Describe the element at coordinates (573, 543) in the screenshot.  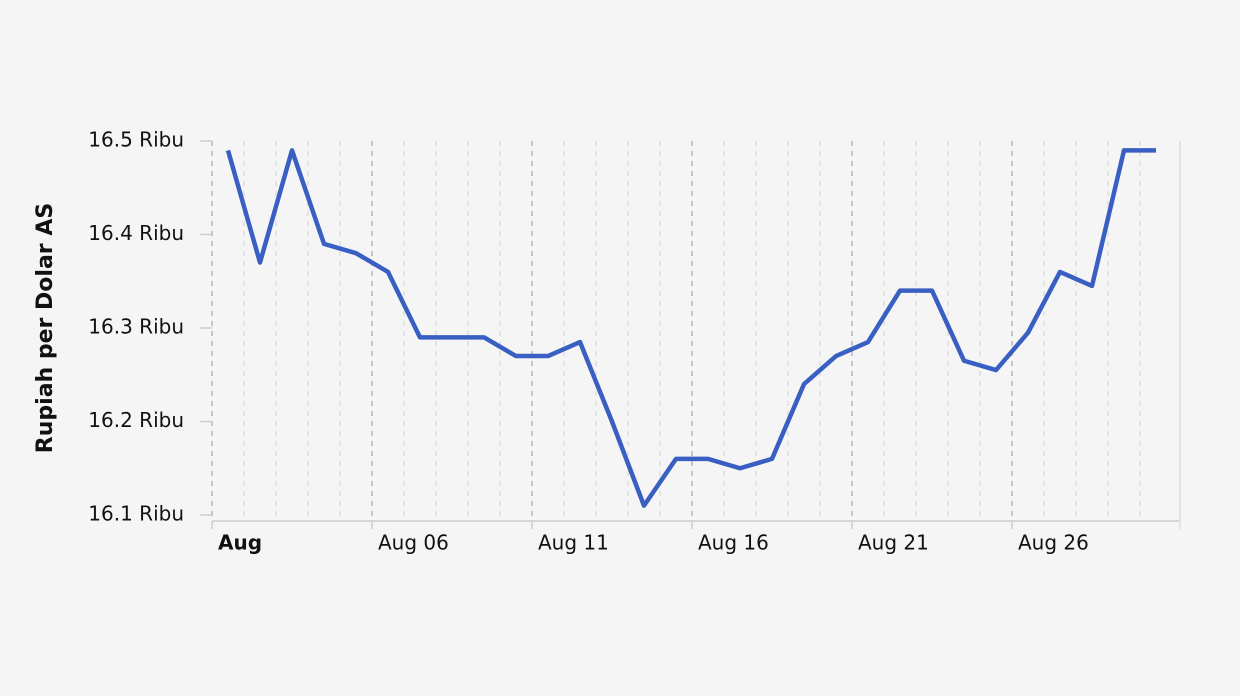
I see `x-tick-label: Aug 11` at that location.